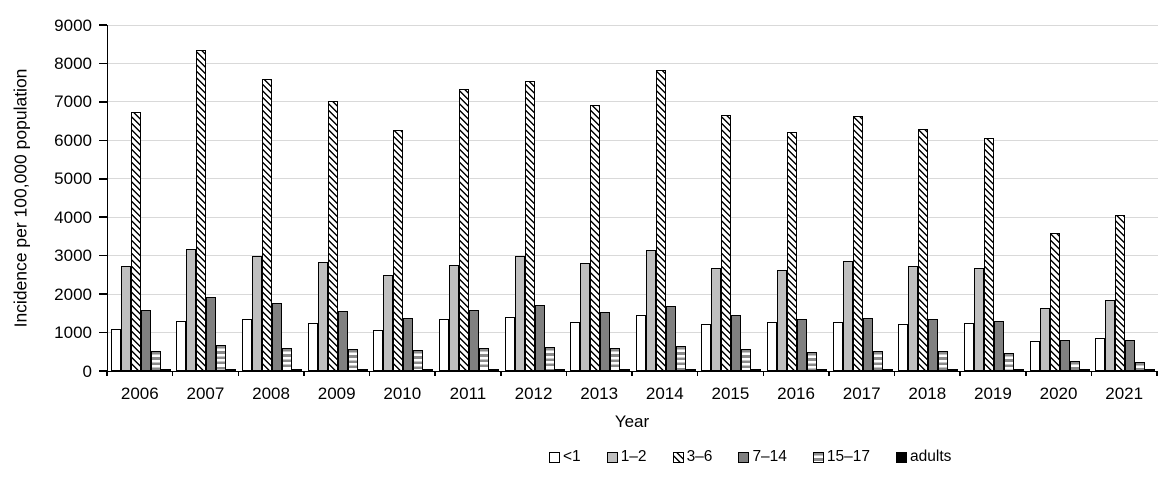  I want to click on x-tick-label: 2021, so click(1124, 393).